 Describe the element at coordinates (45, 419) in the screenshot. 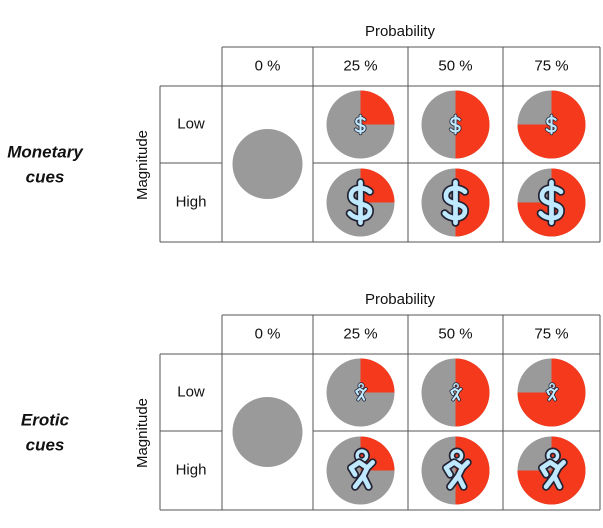

I see `cue-label: Erotic` at that location.